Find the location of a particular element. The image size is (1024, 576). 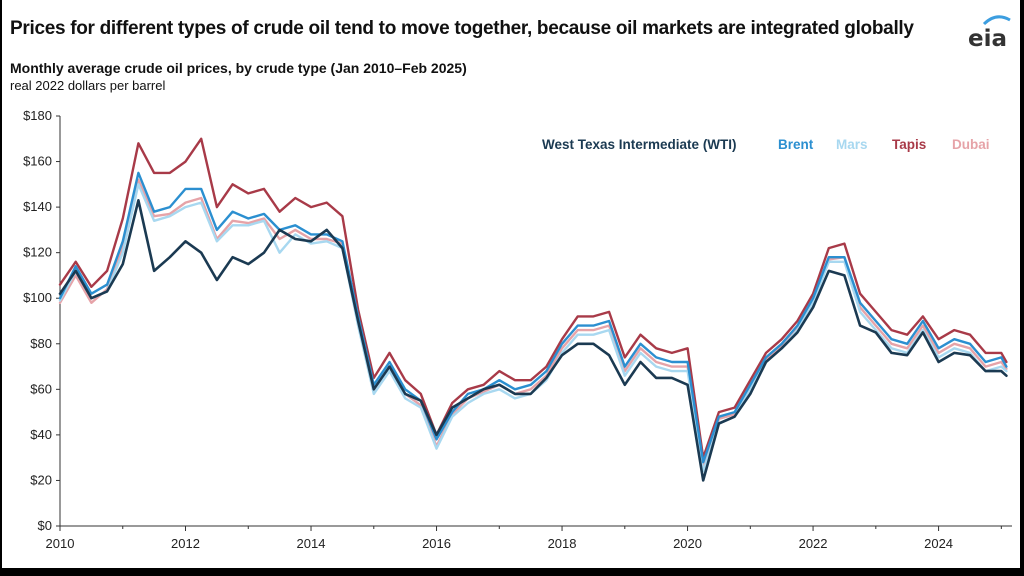

legend-item-mars: Mars is located at coordinates (852, 144).